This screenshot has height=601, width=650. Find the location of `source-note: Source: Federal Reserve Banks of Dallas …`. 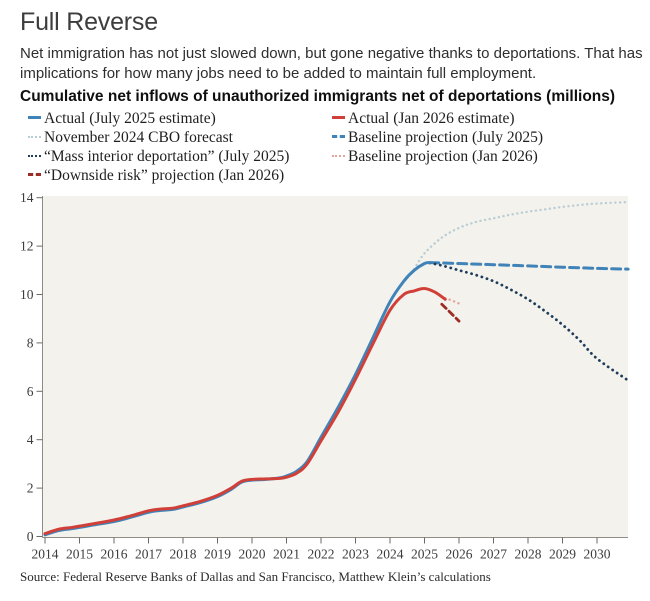

source-note: Source: Federal Reserve Banks of Dallas … is located at coordinates (255, 576).